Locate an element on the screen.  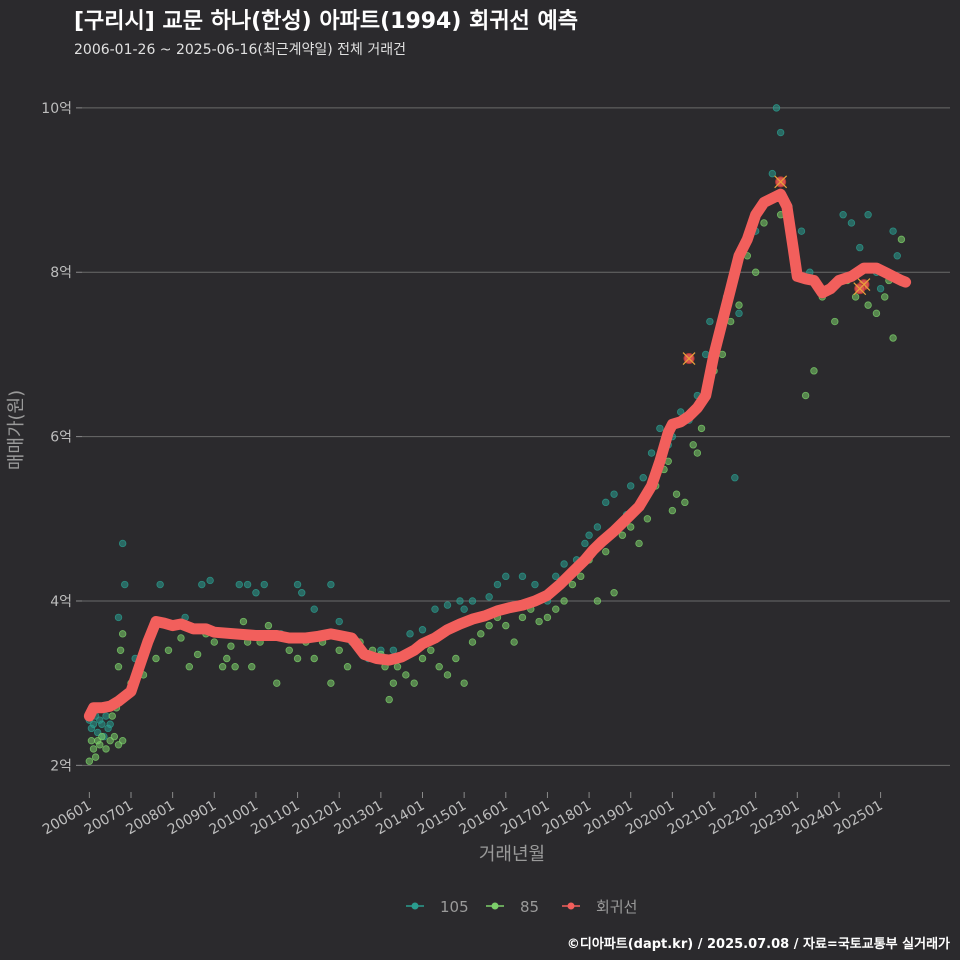
y-tick-label-3: 8억 is located at coordinates (61, 273).